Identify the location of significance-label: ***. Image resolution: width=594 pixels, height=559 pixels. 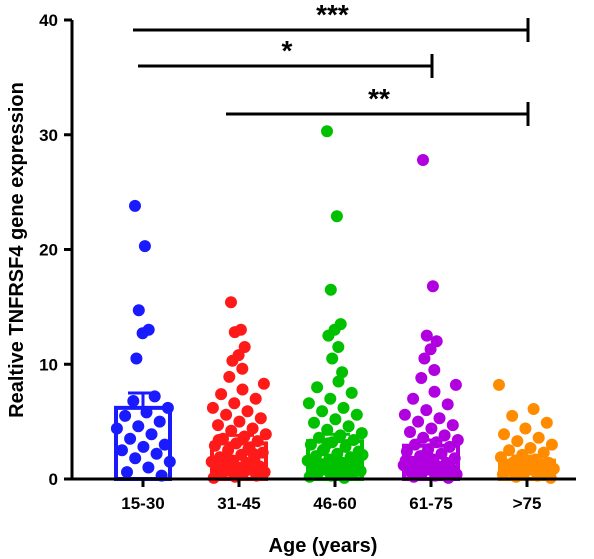
(332, 15).